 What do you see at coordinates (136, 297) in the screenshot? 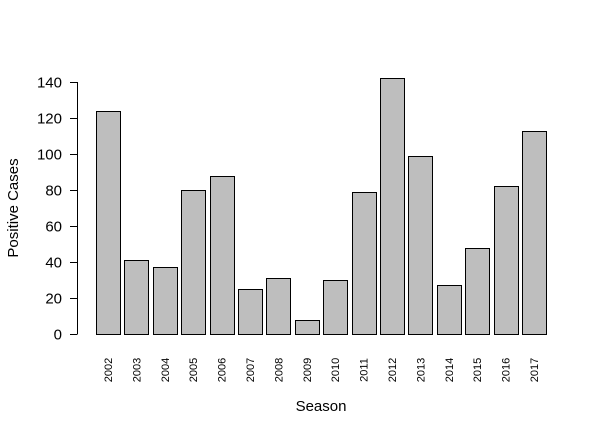
I see `bar-2003` at bounding box center [136, 297].